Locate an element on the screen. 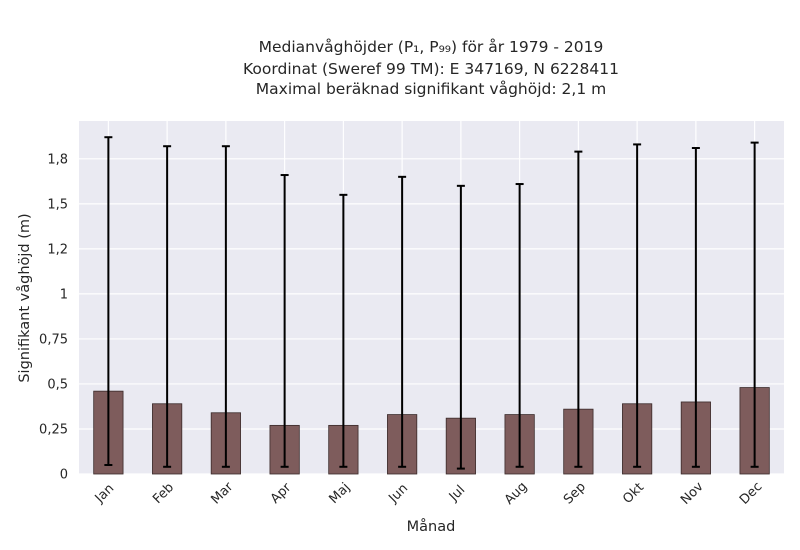  error-bar-sep is located at coordinates (578, 309).